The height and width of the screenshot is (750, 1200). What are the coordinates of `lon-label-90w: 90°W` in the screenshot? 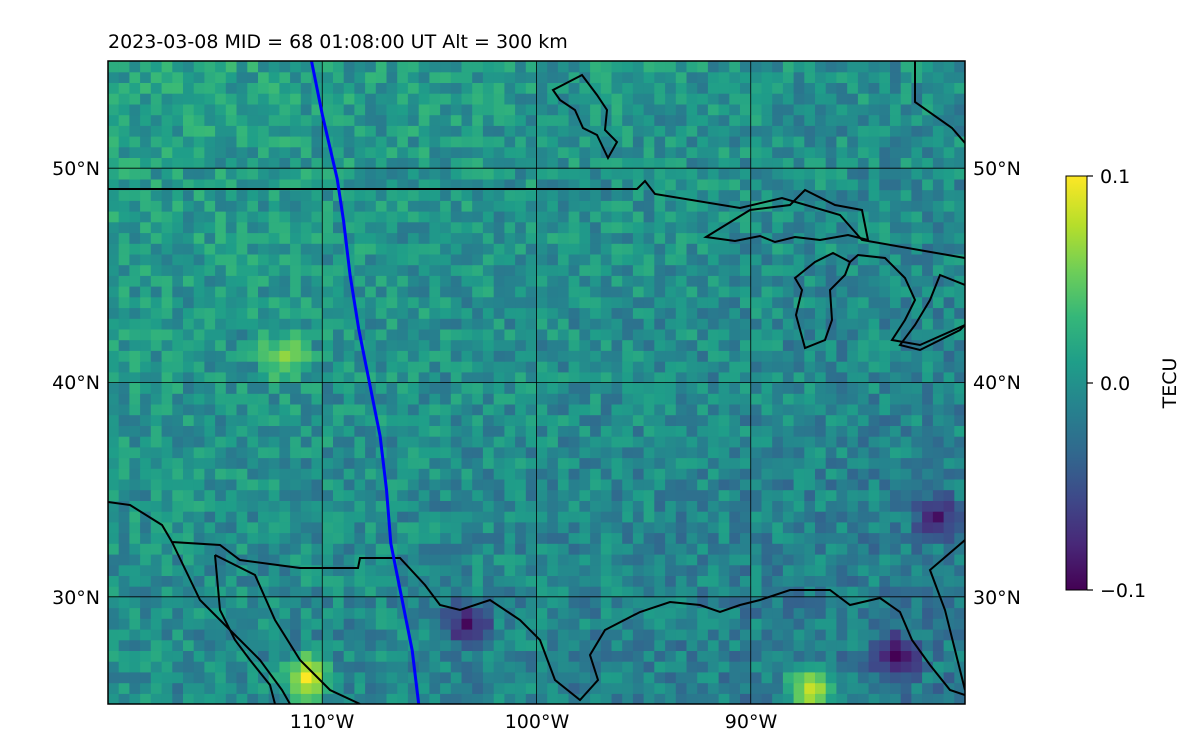 It's located at (751, 722).